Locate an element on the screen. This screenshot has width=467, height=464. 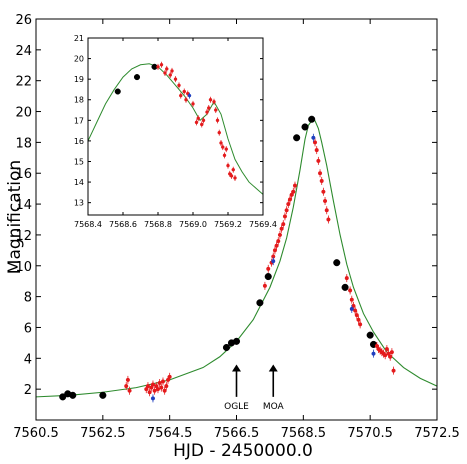
main-y-tick-label-3: 8 is located at coordinates (28, 298).